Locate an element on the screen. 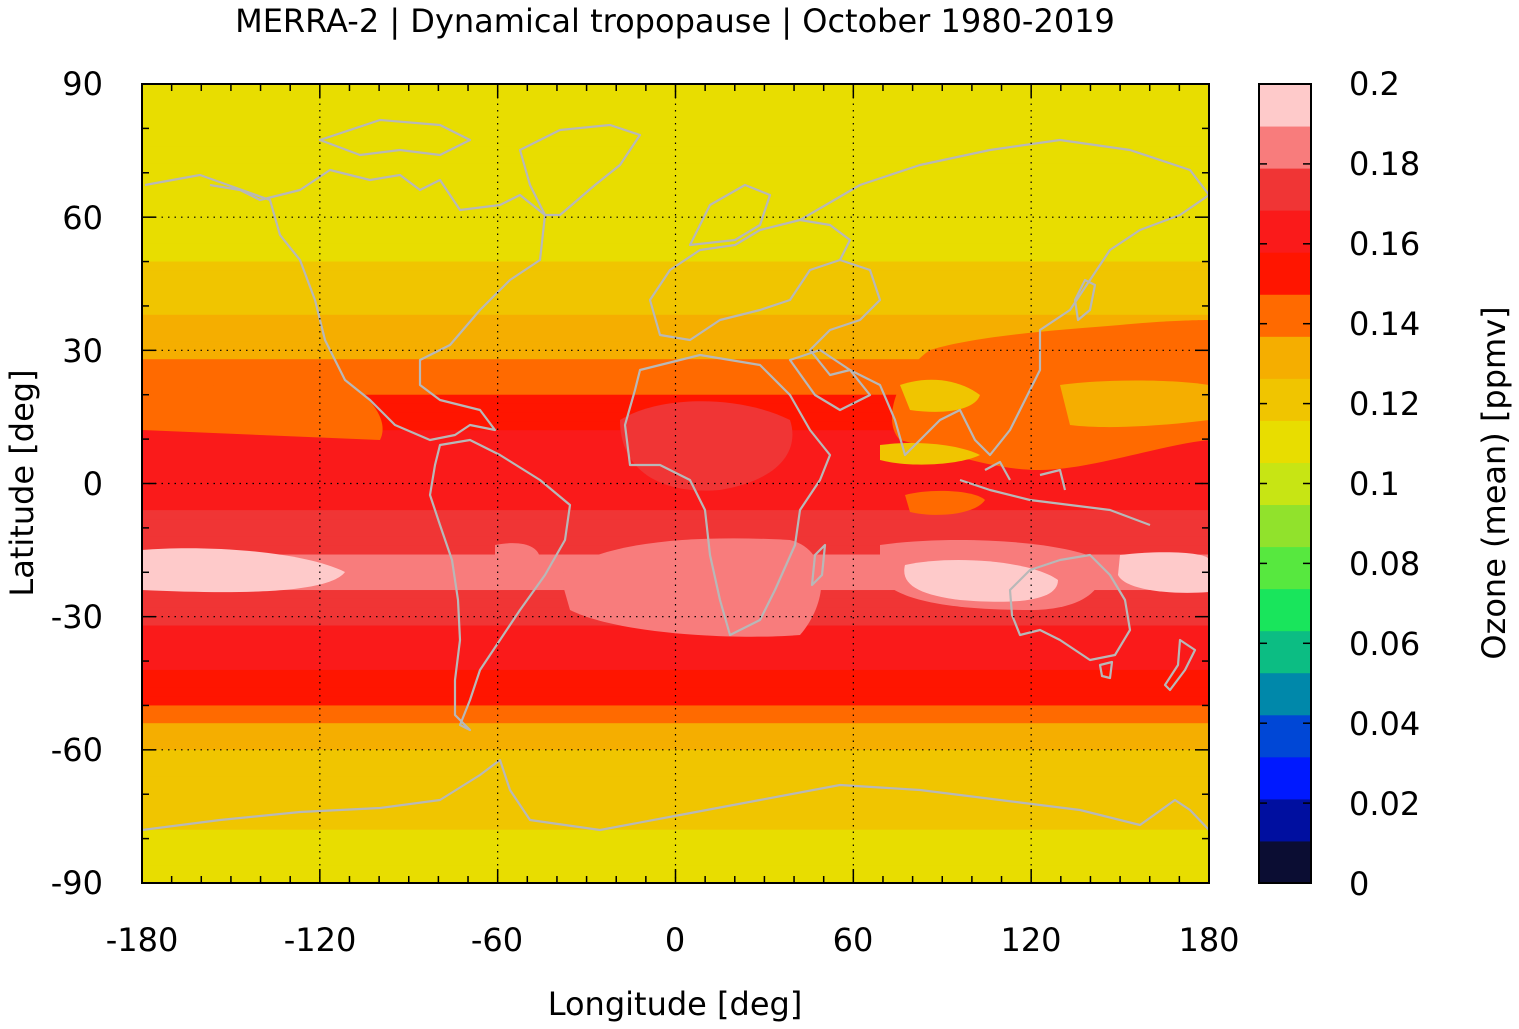 Image resolution: width=1519 pixels, height=1029 pixels. y-tick-label: -60 is located at coordinates (77, 750).